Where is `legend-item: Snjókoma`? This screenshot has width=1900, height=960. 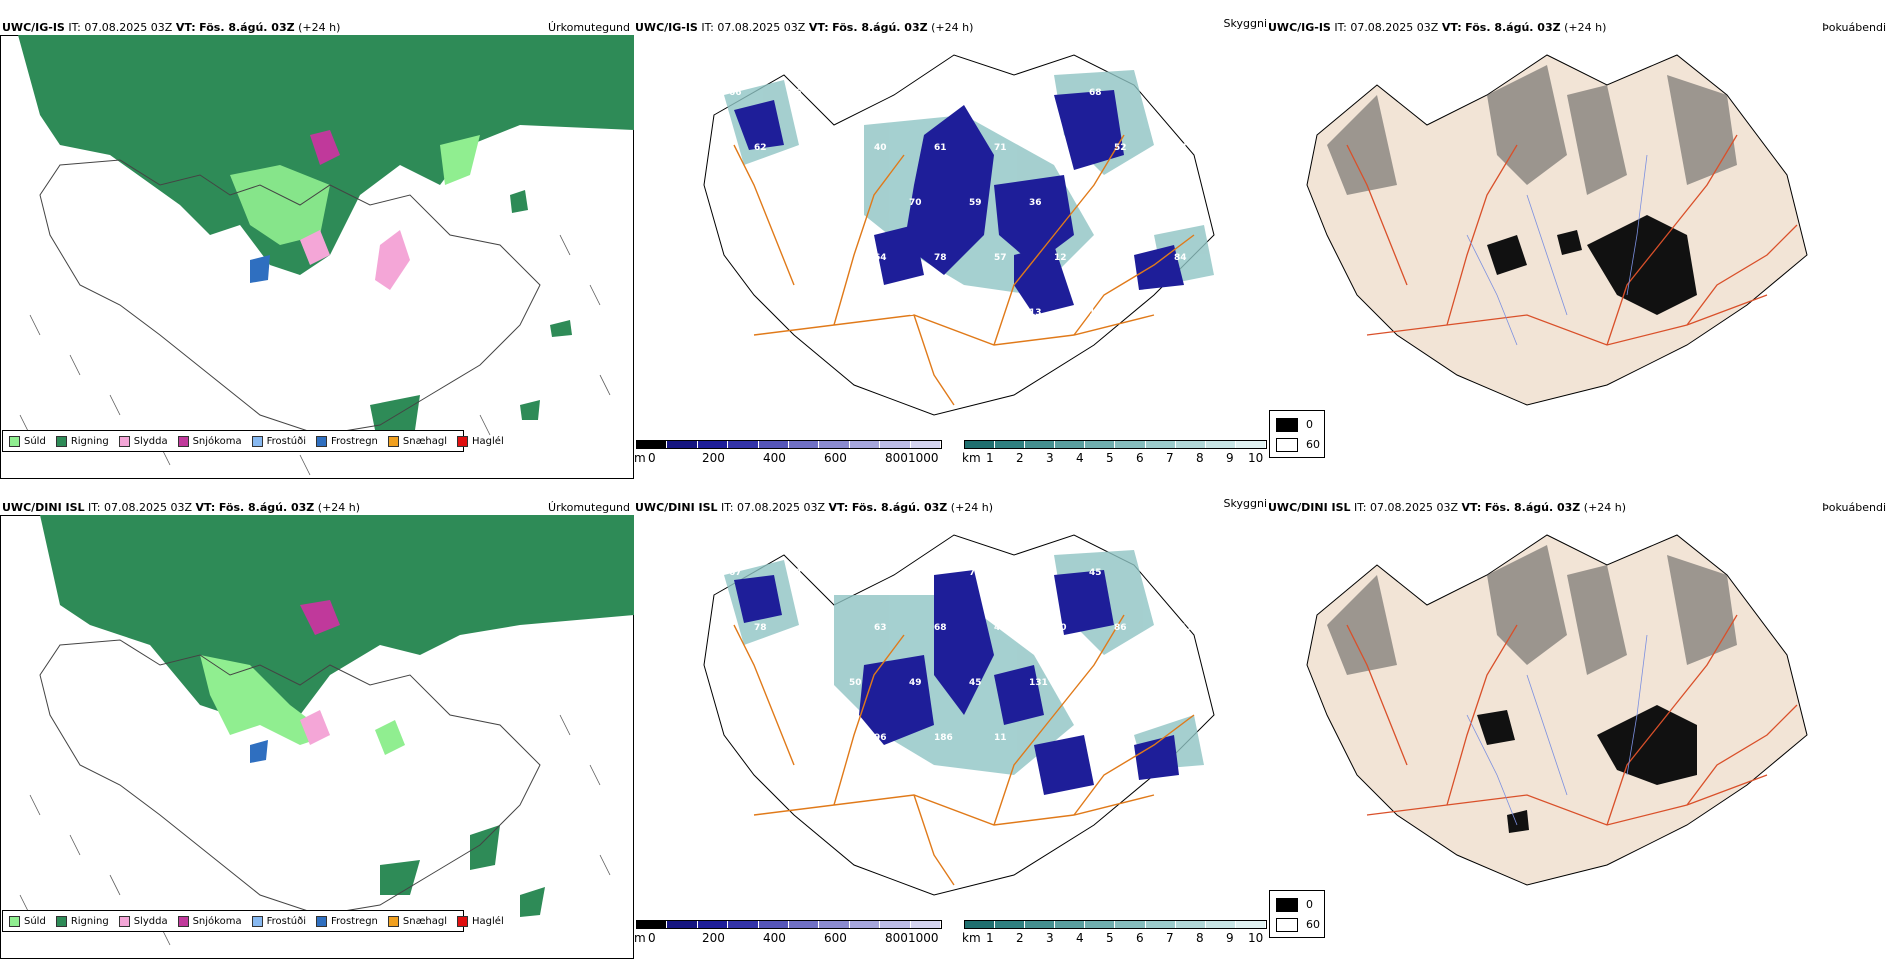
legend-item: Snjókoma is located at coordinates (209, 921).